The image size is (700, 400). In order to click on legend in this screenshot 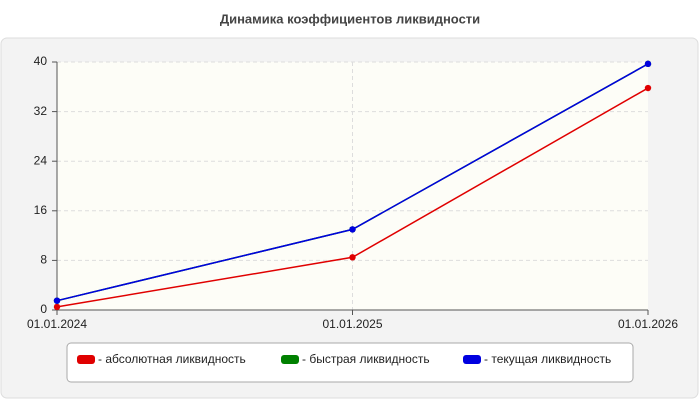, I will do `click(350, 362)`.